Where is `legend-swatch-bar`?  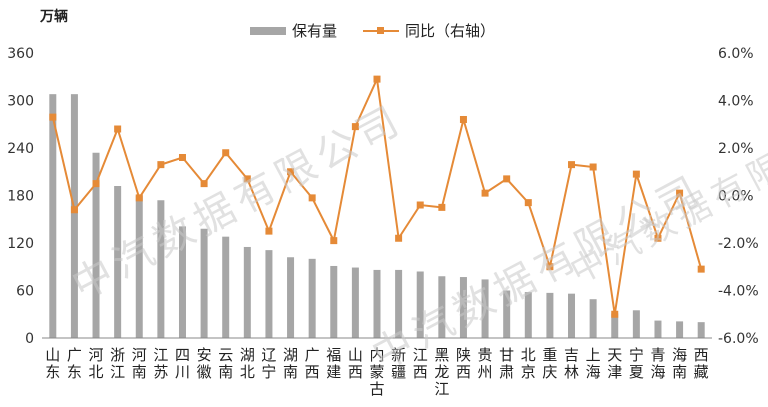
legend-swatch-bar is located at coordinates (268, 30).